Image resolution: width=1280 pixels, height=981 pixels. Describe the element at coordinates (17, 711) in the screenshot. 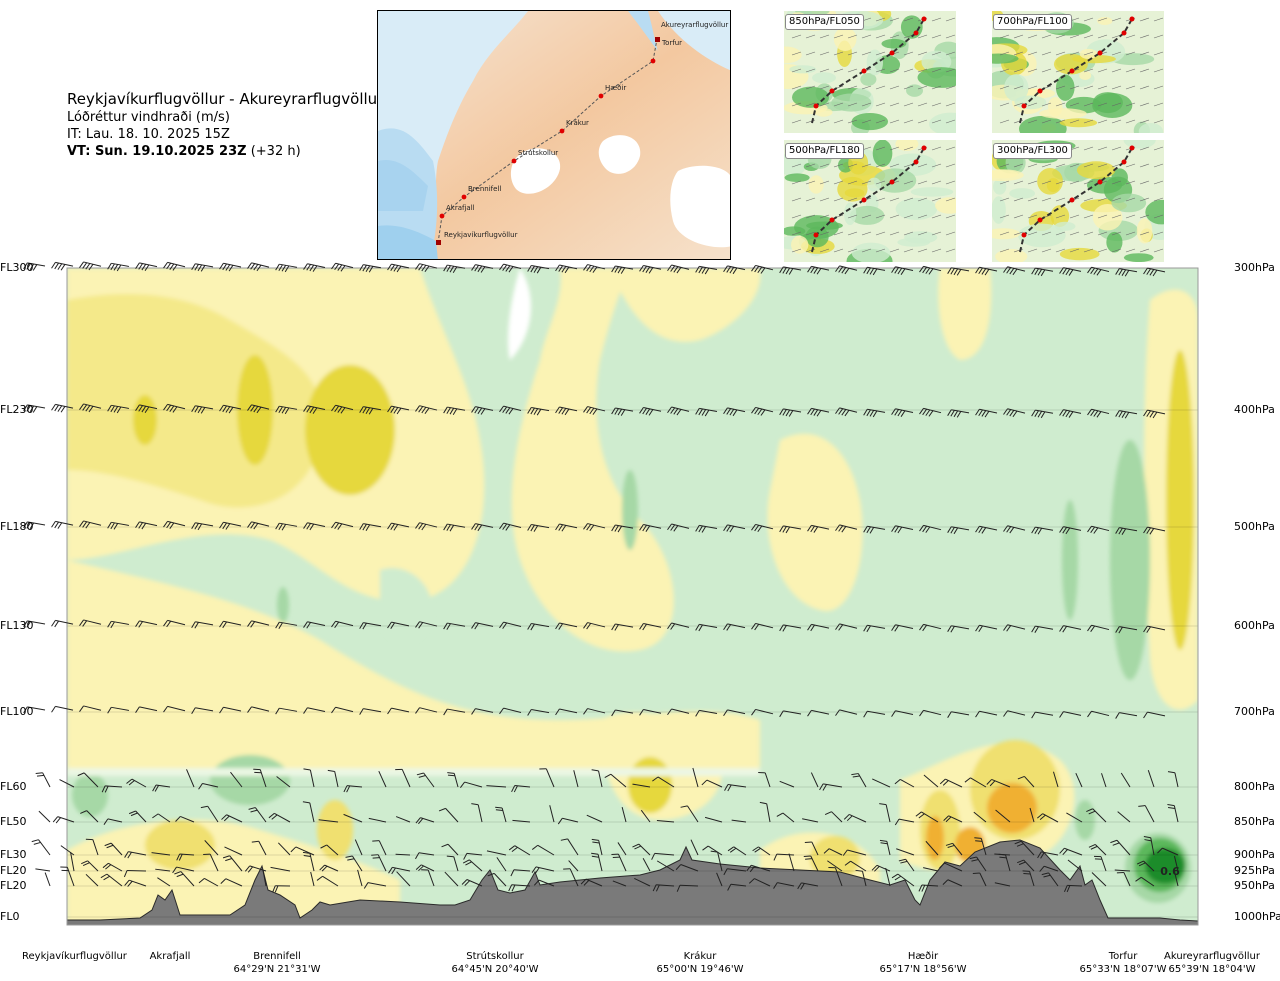

I see `flight-level-label: FL100` at that location.